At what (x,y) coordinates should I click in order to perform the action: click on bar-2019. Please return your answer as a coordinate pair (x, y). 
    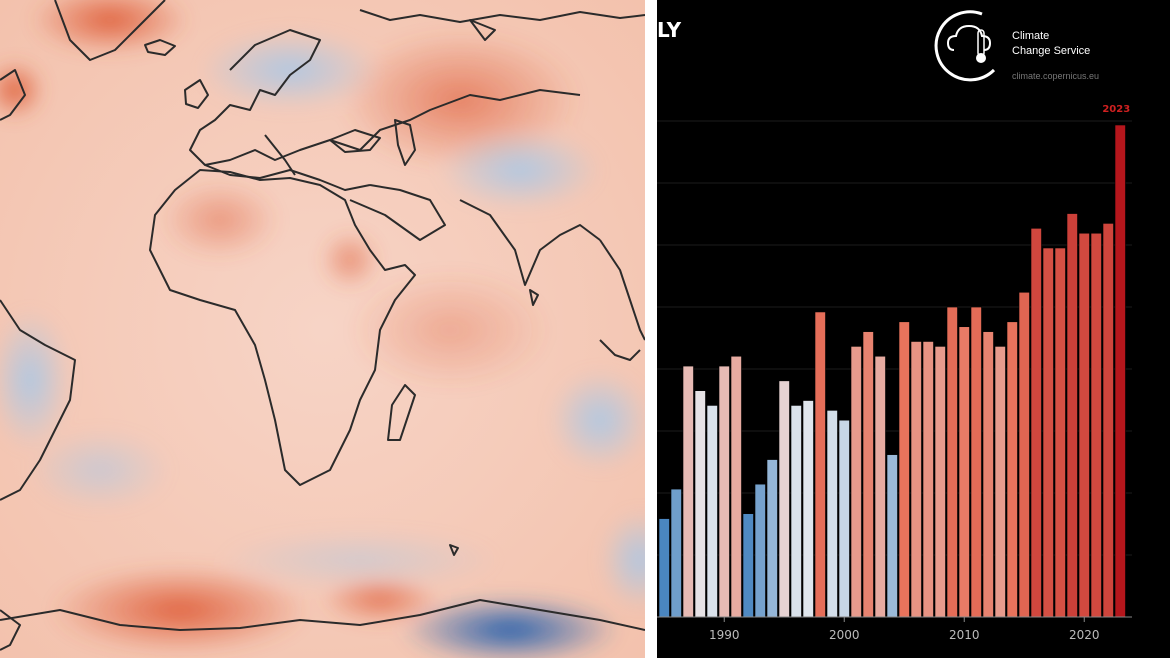
    Looking at the image, I should click on (1072, 415).